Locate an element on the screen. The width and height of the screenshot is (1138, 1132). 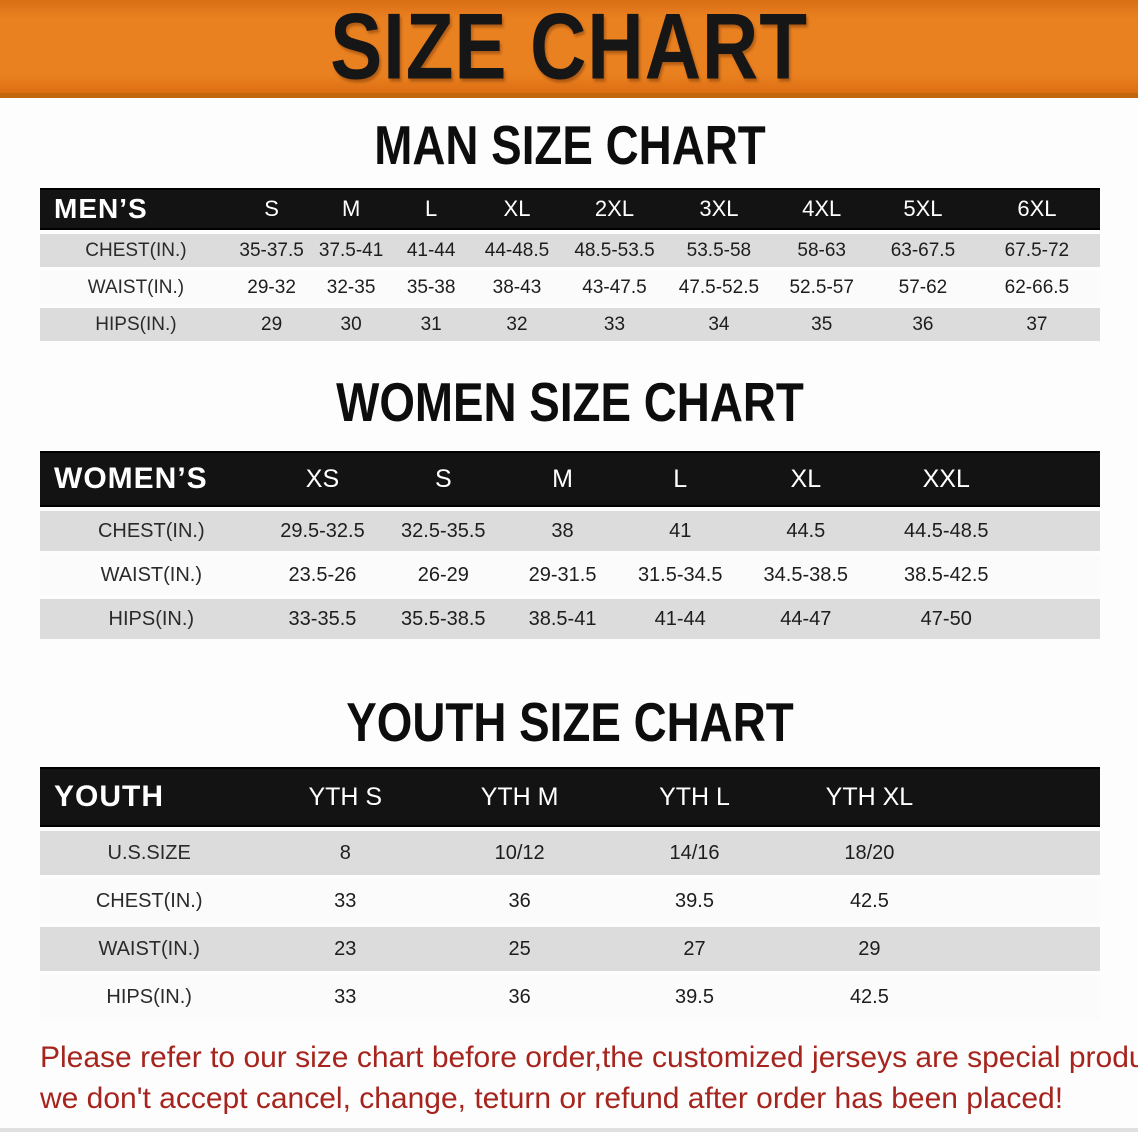
measurement-value: 33-35.5 is located at coordinates (322, 619).